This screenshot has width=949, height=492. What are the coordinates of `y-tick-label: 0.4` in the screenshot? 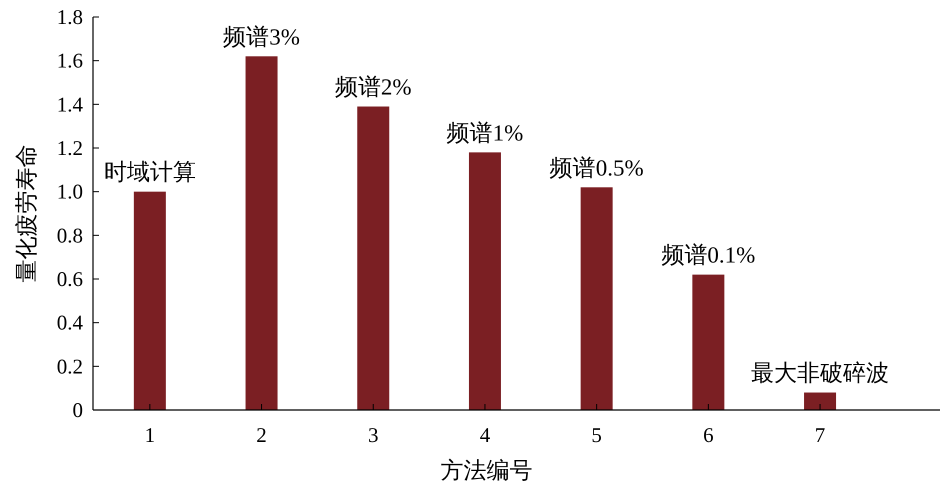 It's located at (70, 322).